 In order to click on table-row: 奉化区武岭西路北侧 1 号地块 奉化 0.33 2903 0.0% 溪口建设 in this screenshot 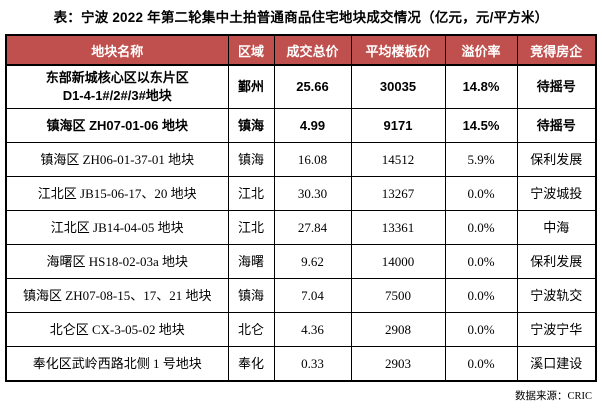, I will do `click(301, 364)`.